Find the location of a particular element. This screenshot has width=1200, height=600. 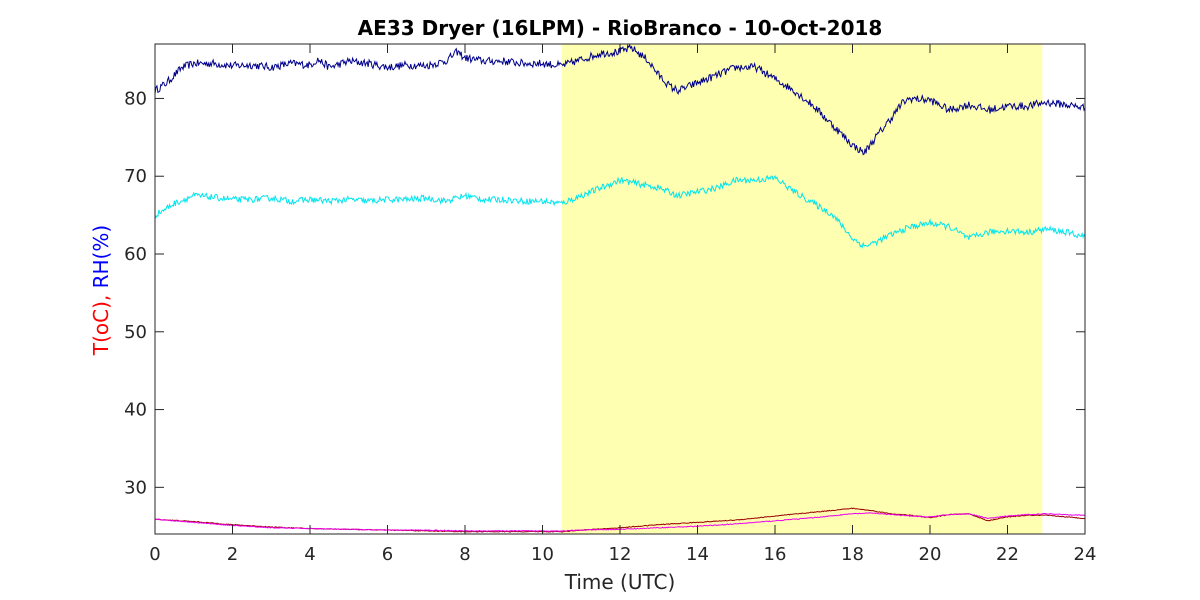

y-axis-label-temperature: T(oC), is located at coordinates (101, 322).